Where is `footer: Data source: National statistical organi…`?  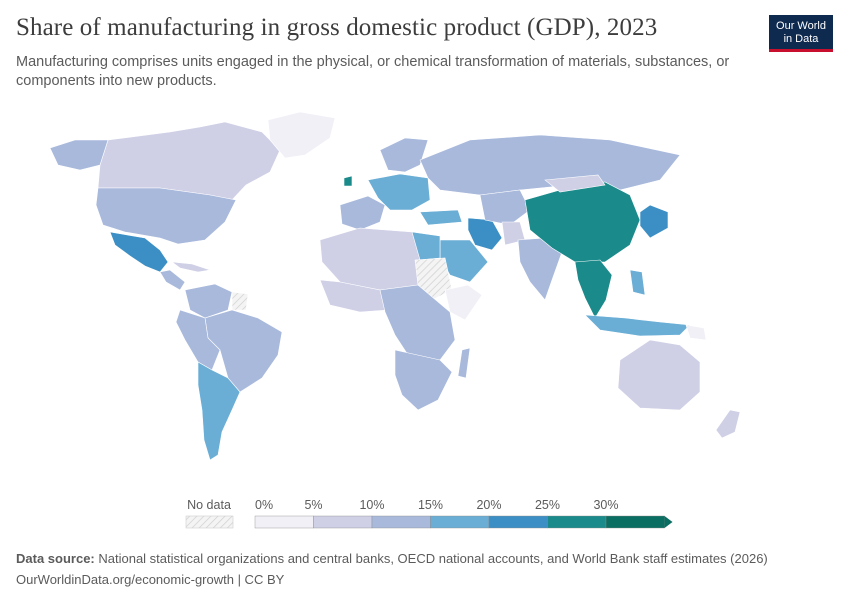
footer: Data source: National statistical organi… is located at coordinates (392, 569).